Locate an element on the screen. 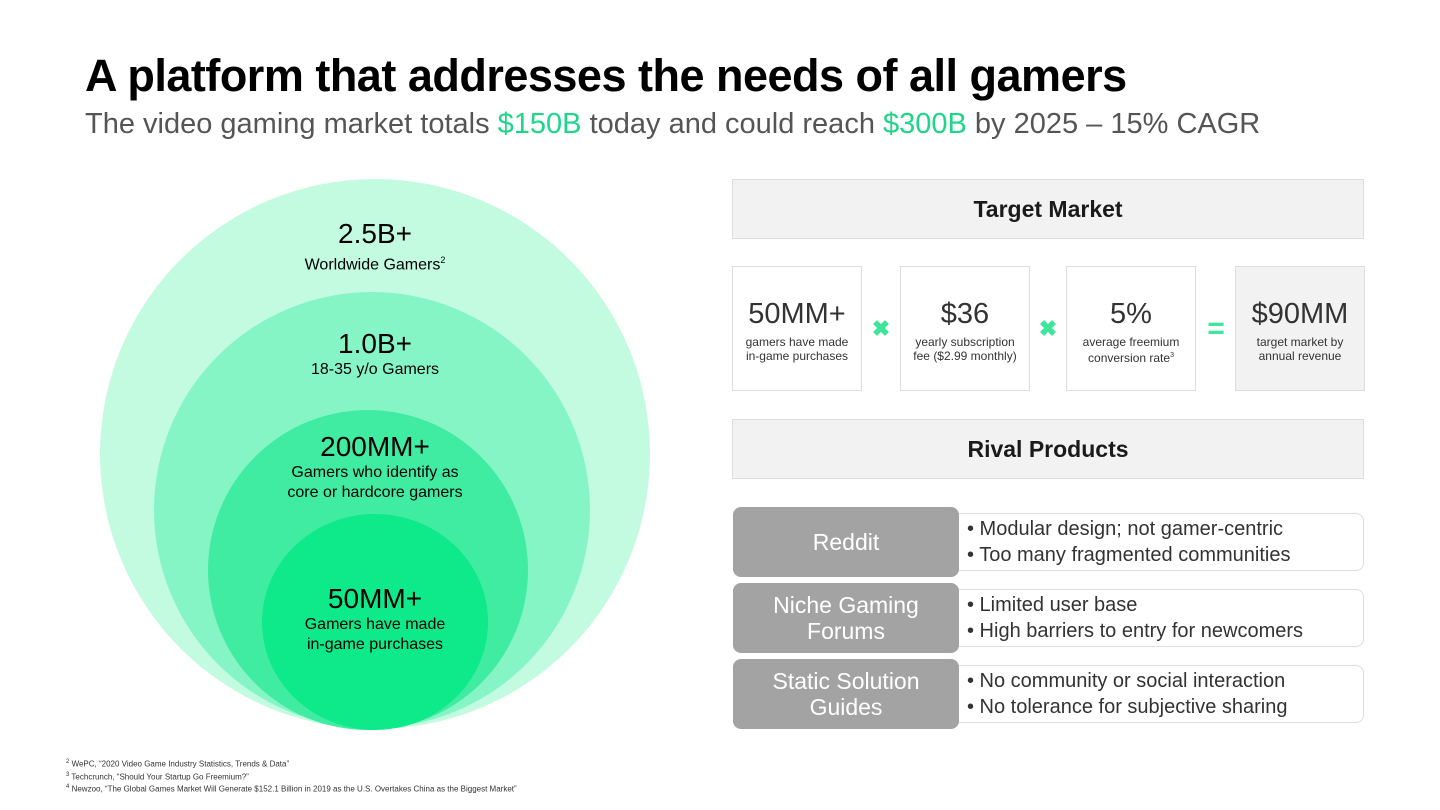 The image size is (1440, 810). subtitle-text-2: today and could reach is located at coordinates (732, 124).